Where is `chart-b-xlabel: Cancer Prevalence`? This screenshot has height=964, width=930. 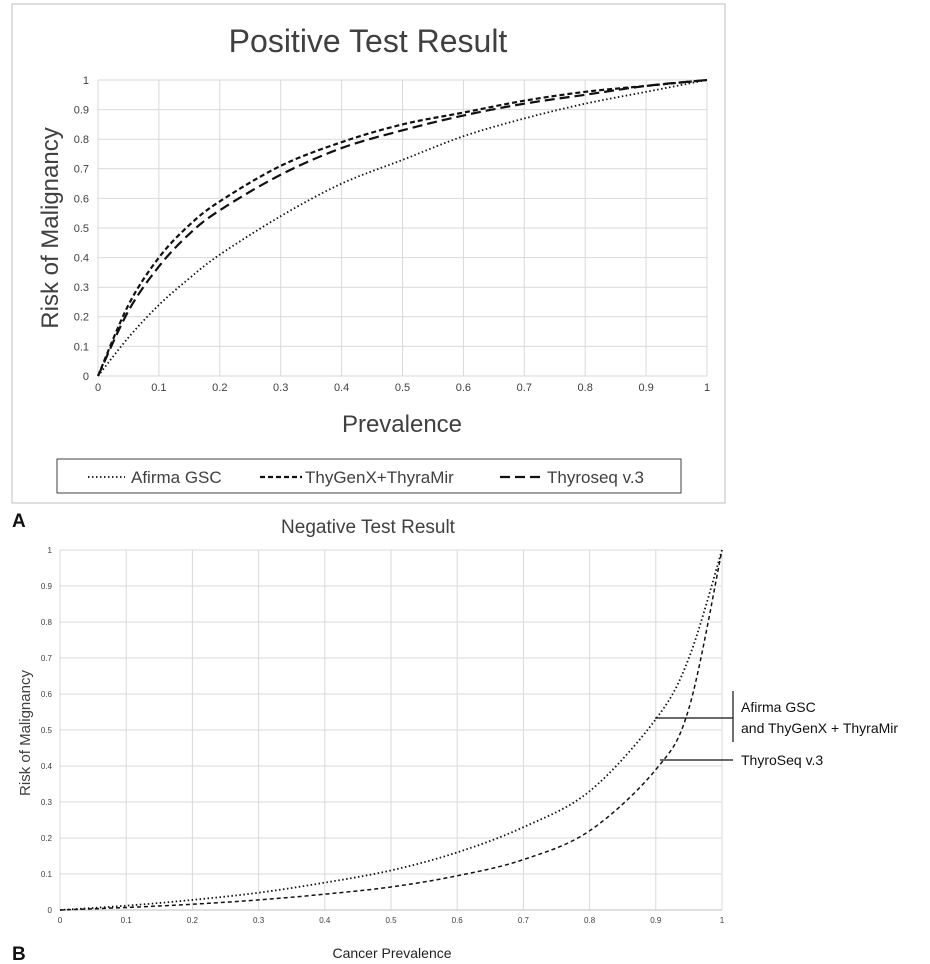 chart-b-xlabel: Cancer Prevalence is located at coordinates (391, 953).